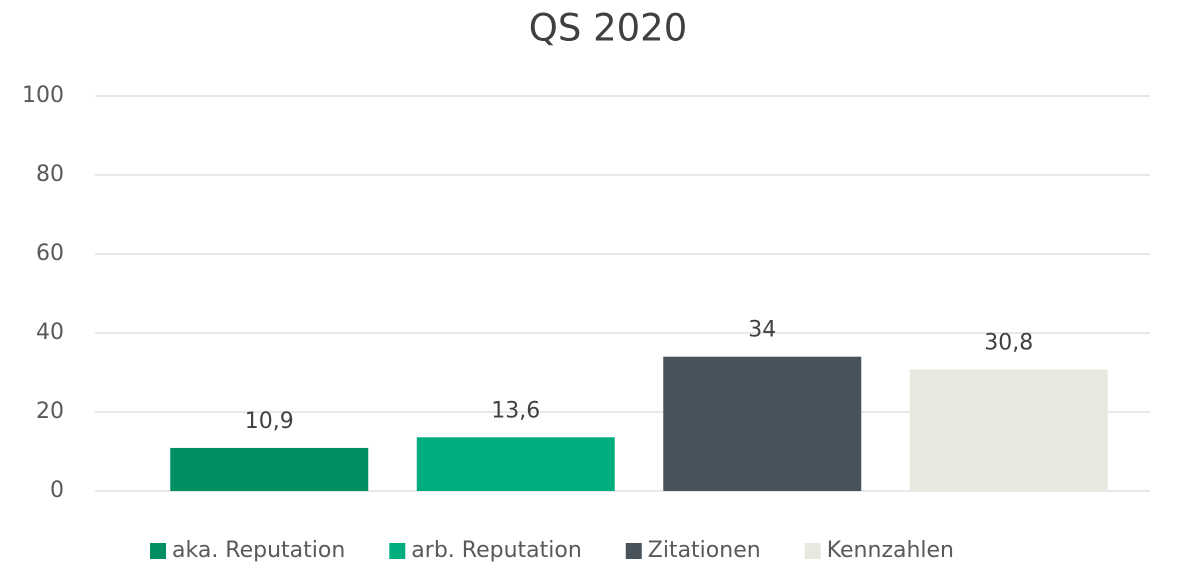 This screenshot has height=568, width=1187. I want to click on y-tick-label: 40, so click(50, 332).